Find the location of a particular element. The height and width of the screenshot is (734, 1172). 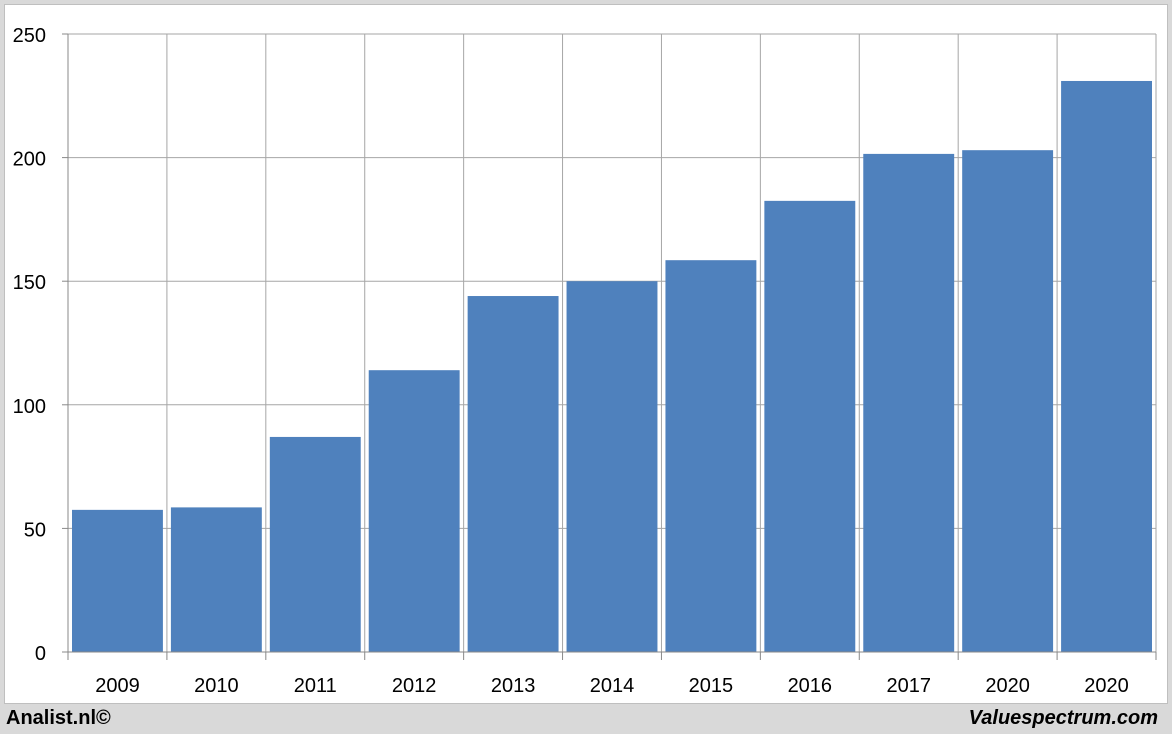

y-tick-label: 200 is located at coordinates (29, 160).